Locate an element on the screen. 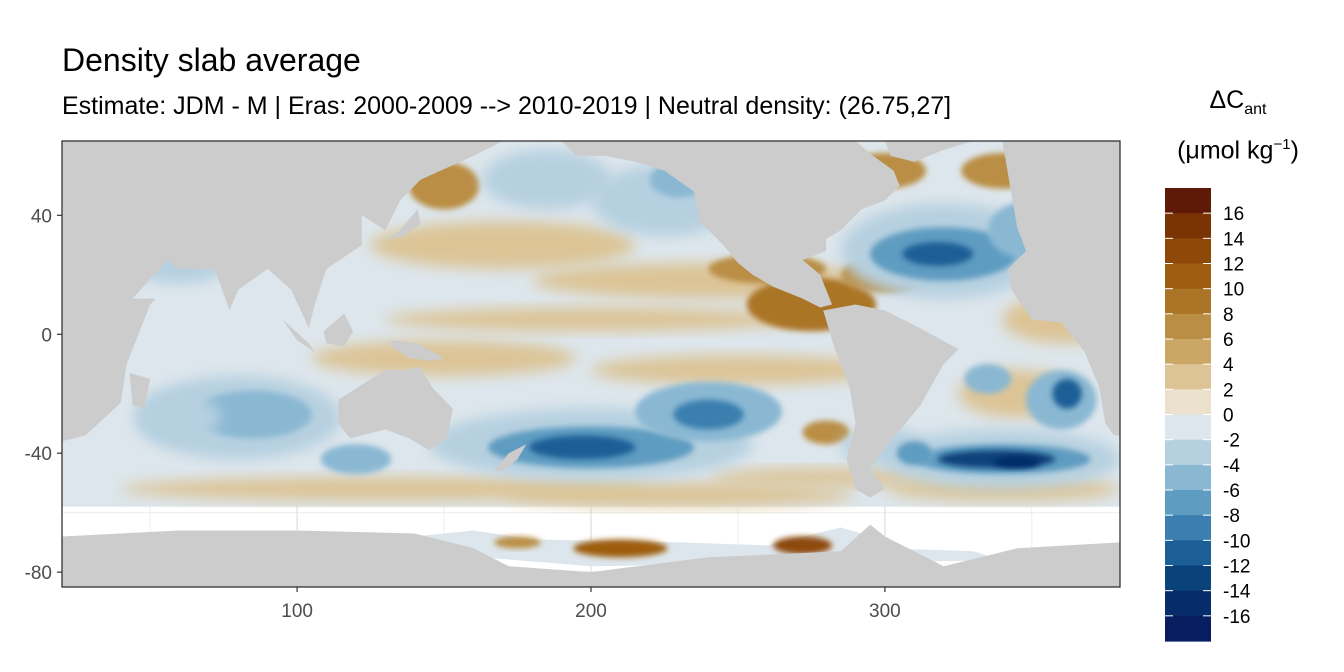 This screenshot has width=1344, height=672. land-greenland is located at coordinates (929, 151).